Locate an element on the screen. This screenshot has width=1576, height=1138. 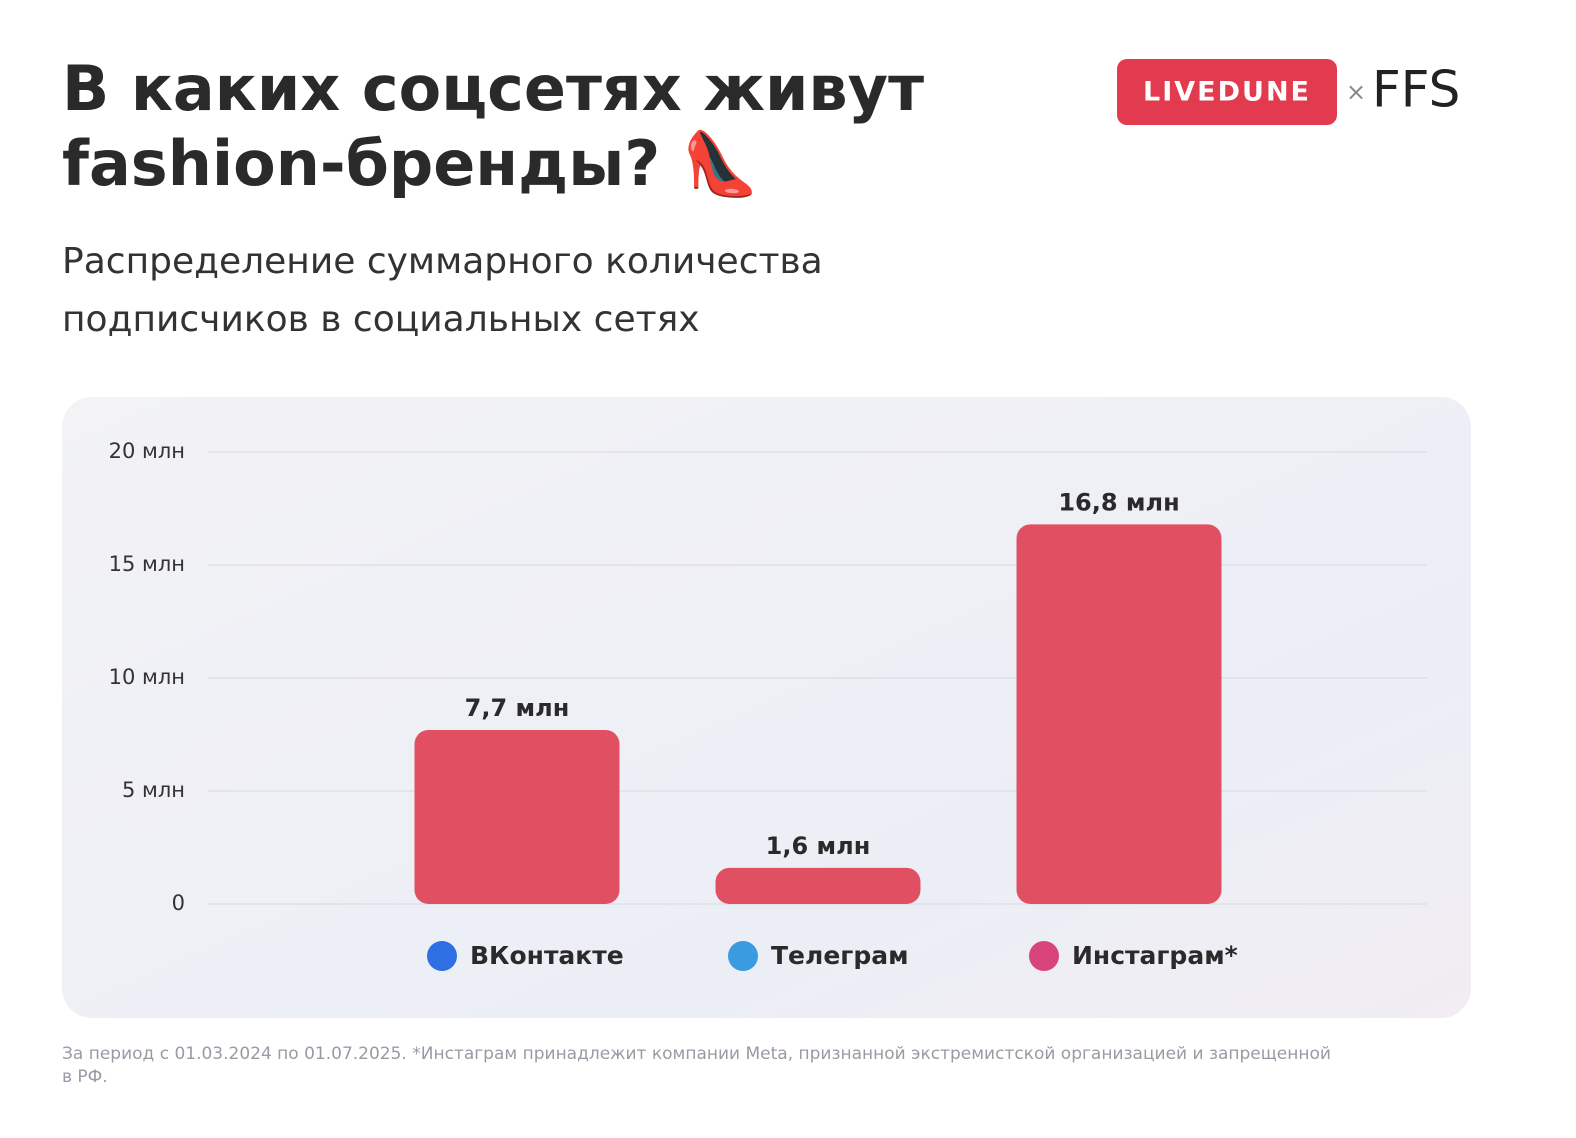
y-tick-label: 0 is located at coordinates (178, 903).